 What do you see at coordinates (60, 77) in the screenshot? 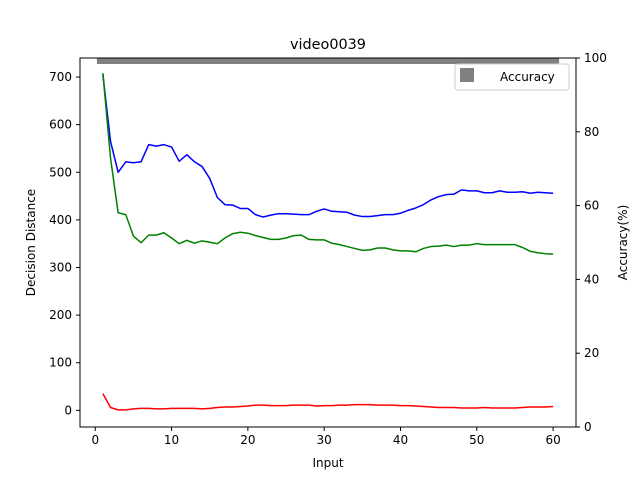
I see `y-tick-label: 700` at bounding box center [60, 77].